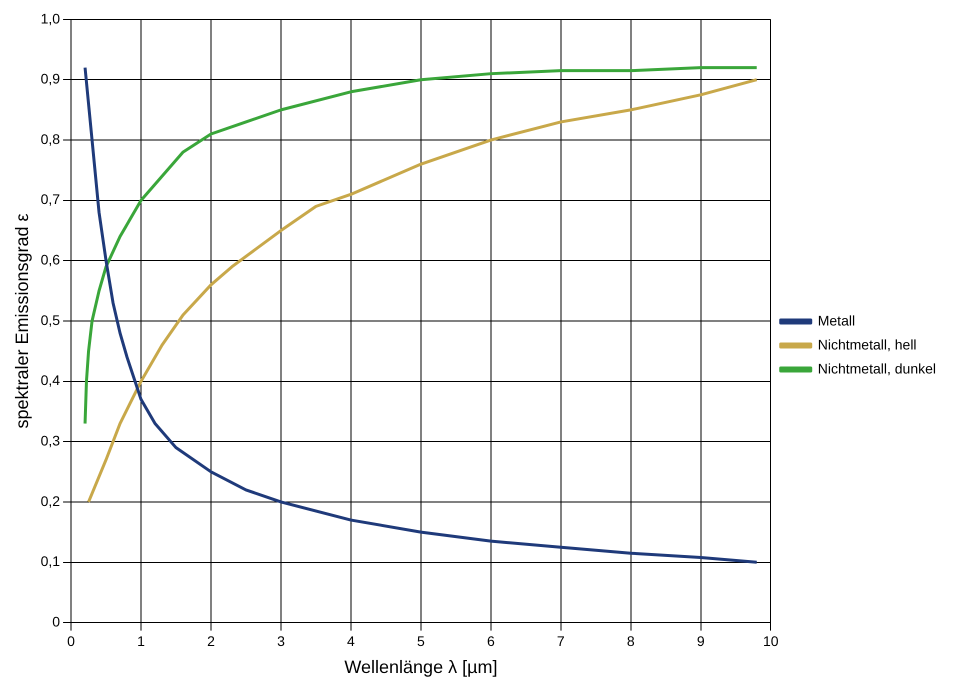 This screenshot has height=694, width=969. Describe the element at coordinates (421, 667) in the screenshot. I see `x-axis-title: Wellenlänge λ [µm]` at that location.